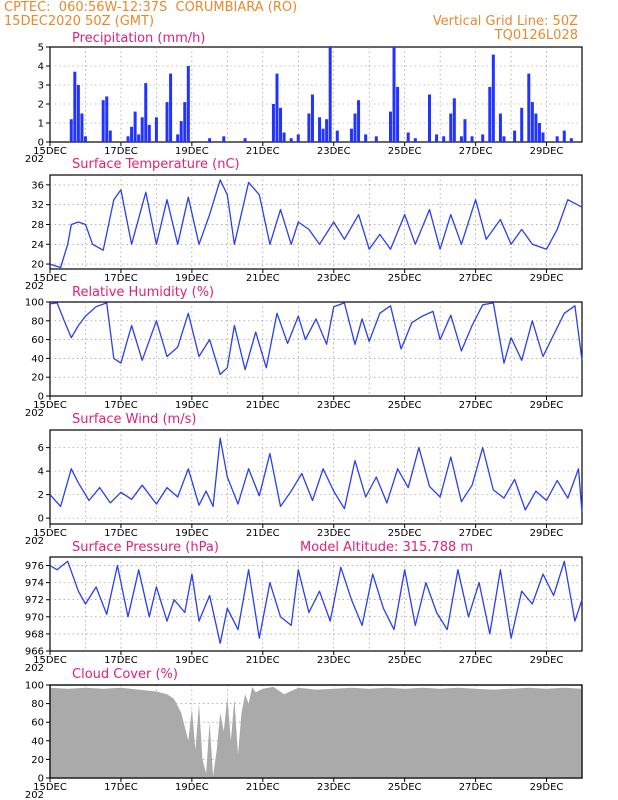  I want to click on header-station: CPTEC: 060:56W-12:37S CORUMBIARA (RO), so click(151, 7).